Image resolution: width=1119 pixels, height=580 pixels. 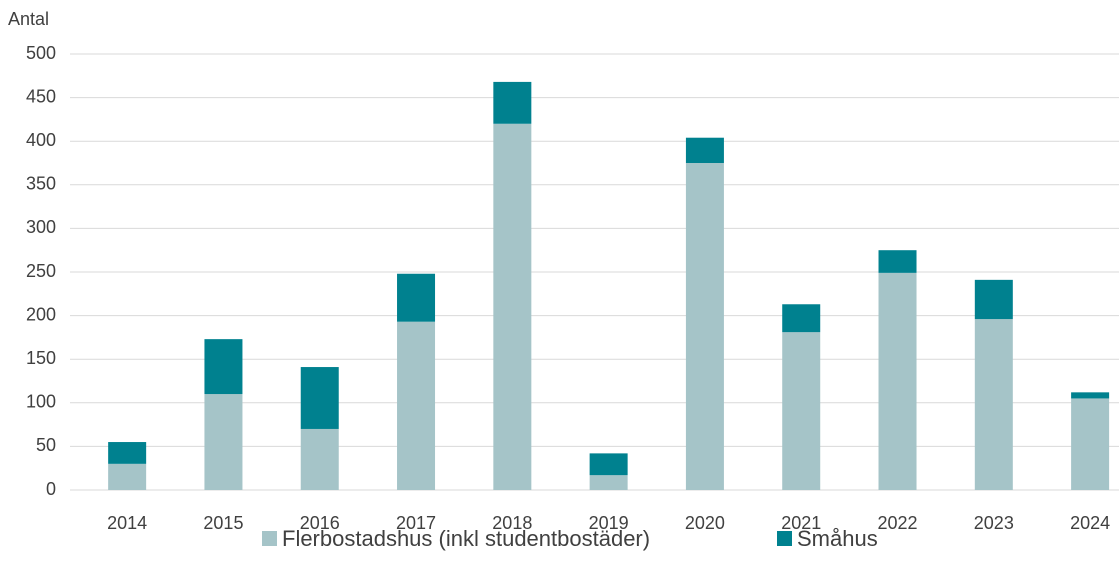 I want to click on x-tick-label: 2023, so click(x=994, y=523).